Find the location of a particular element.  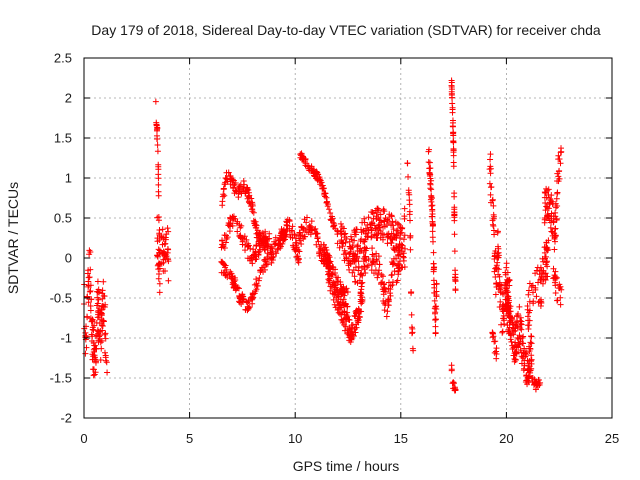

y-tick-label: 2 is located at coordinates (68, 98).